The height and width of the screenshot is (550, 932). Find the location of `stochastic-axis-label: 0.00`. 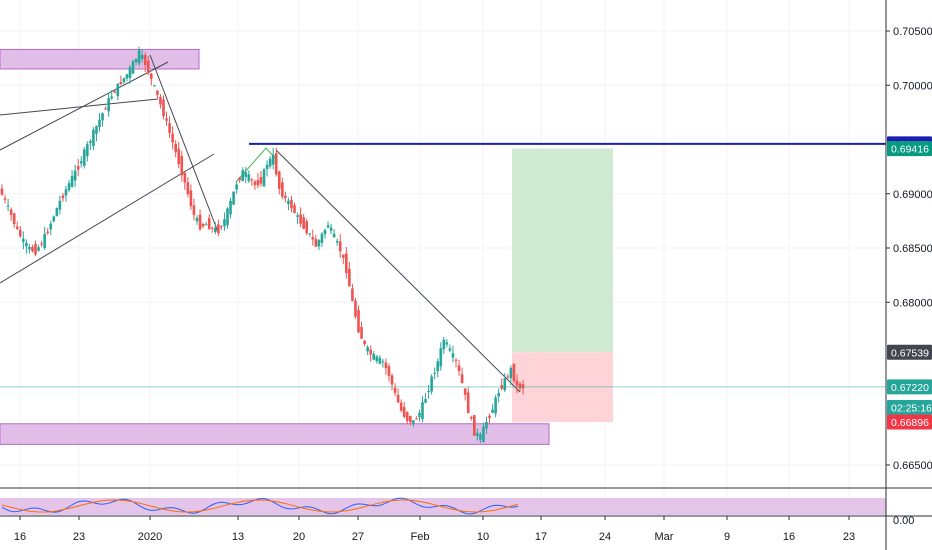

stochastic-axis-label: 0.00 is located at coordinates (903, 521).